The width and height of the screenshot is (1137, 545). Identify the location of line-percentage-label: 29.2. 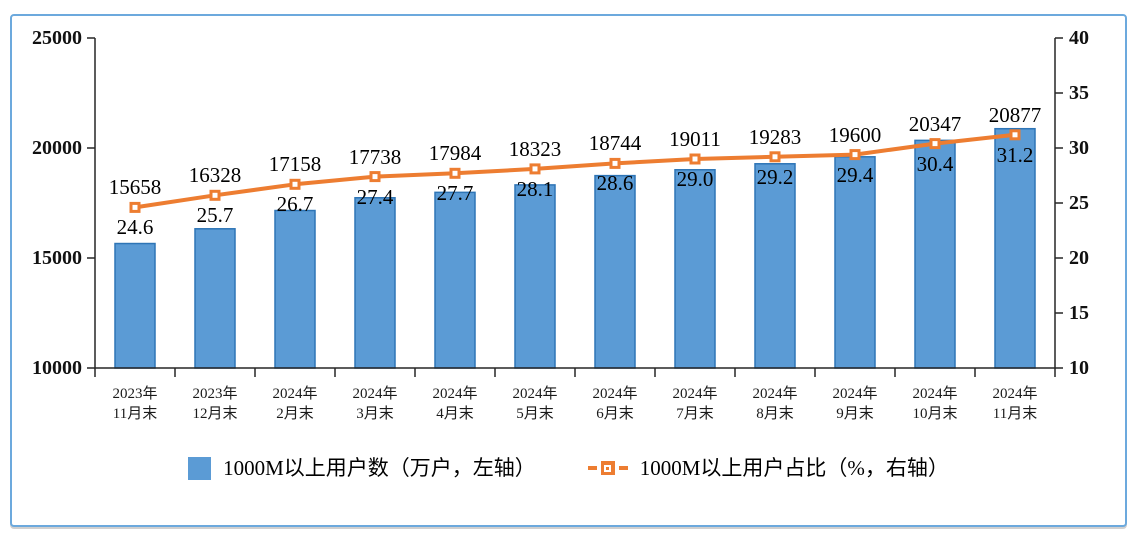
(775, 176).